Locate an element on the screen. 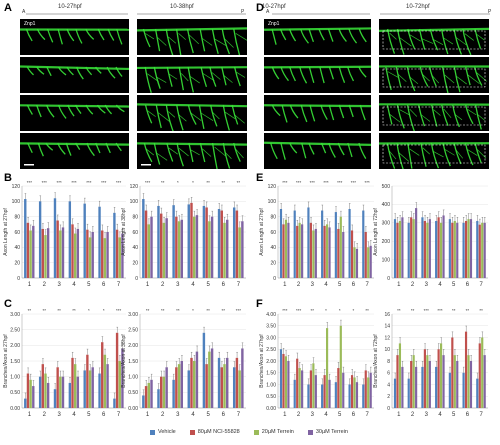  legend-item-t30: 30µM Terrein is located at coordinates (327, 432).